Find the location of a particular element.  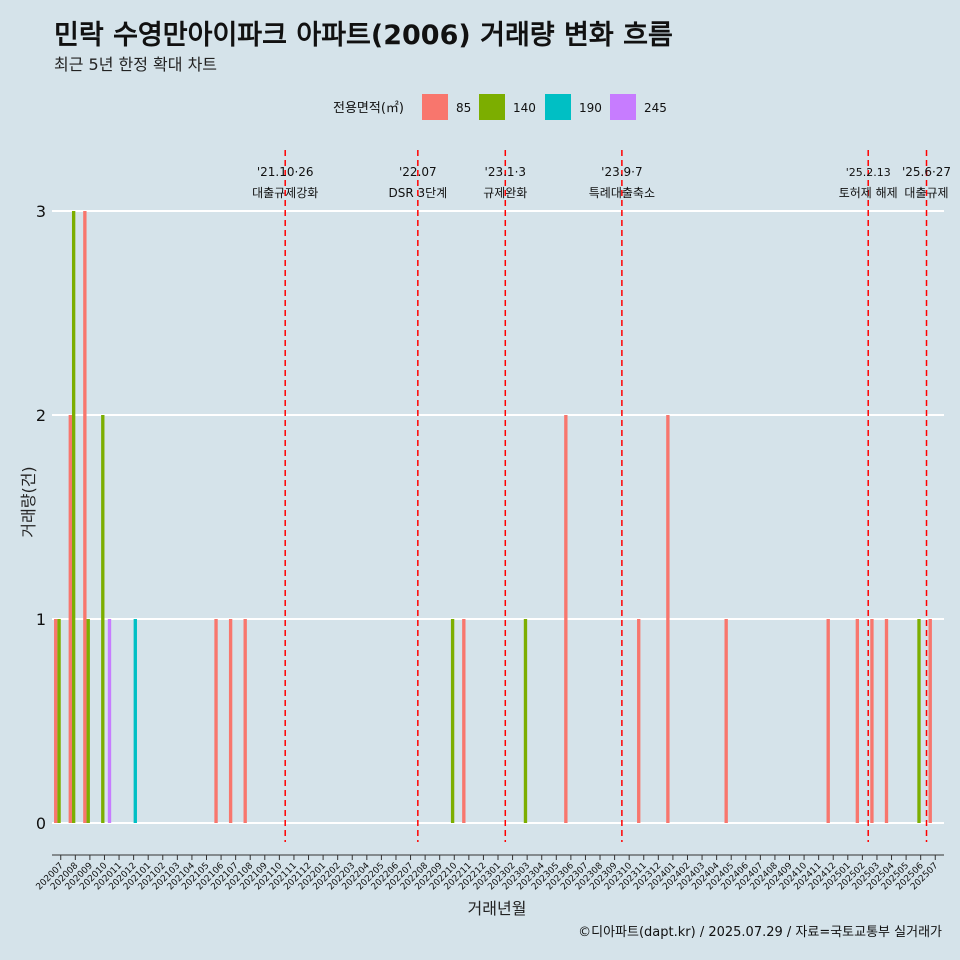

chart-subtitle: 최근 5년 한정 확대 차트 is located at coordinates (135, 64).